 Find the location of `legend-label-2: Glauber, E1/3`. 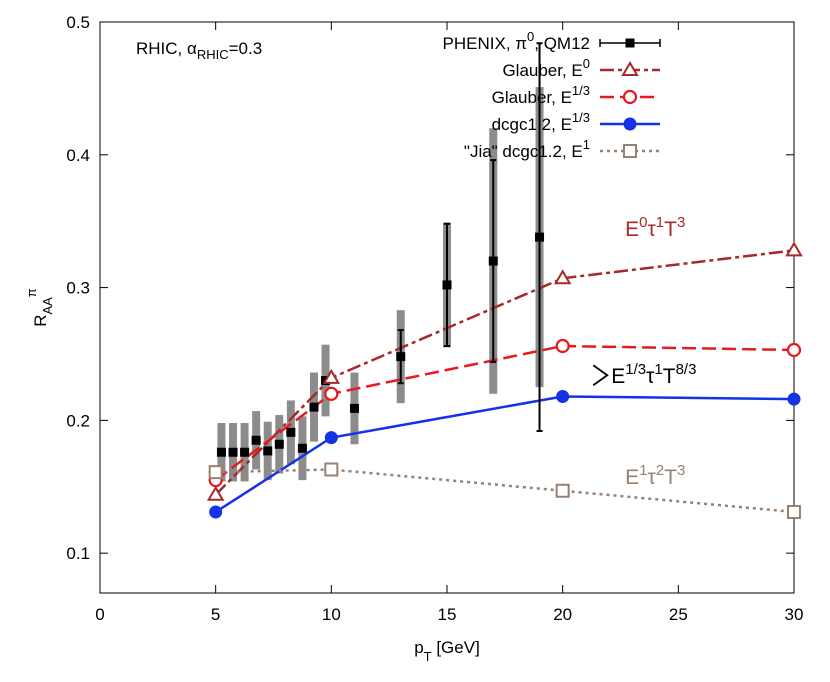

legend-label-2: Glauber, E1/3 is located at coordinates (541, 95).